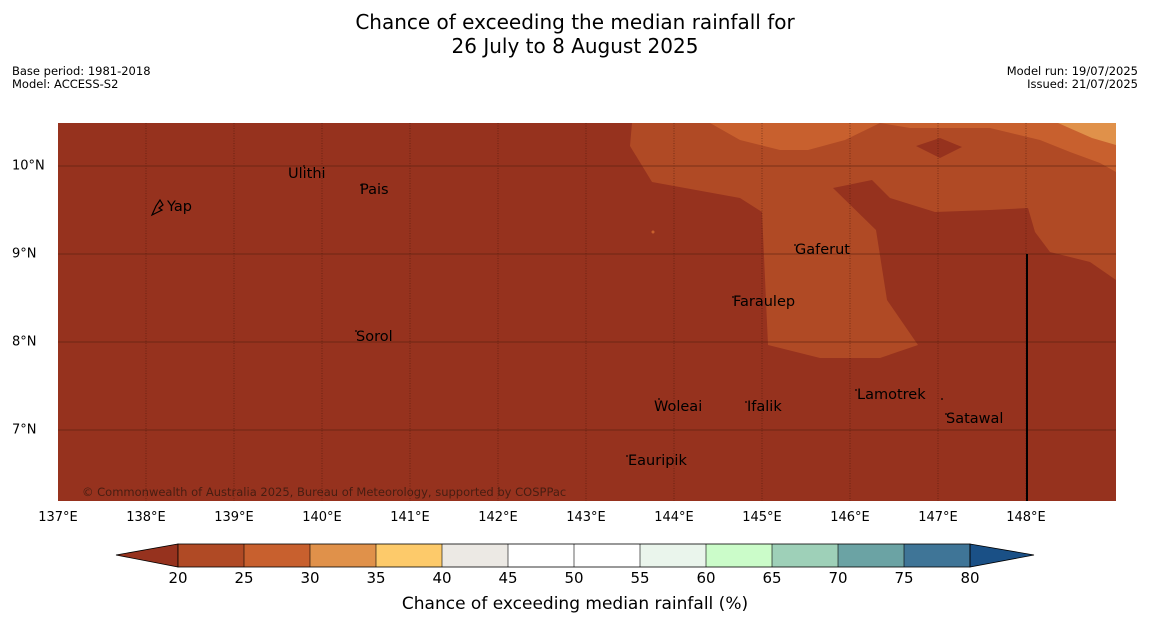 This screenshot has height=644, width=1150. Describe the element at coordinates (838, 578) in the screenshot. I see `colorbar-label: 70` at that location.